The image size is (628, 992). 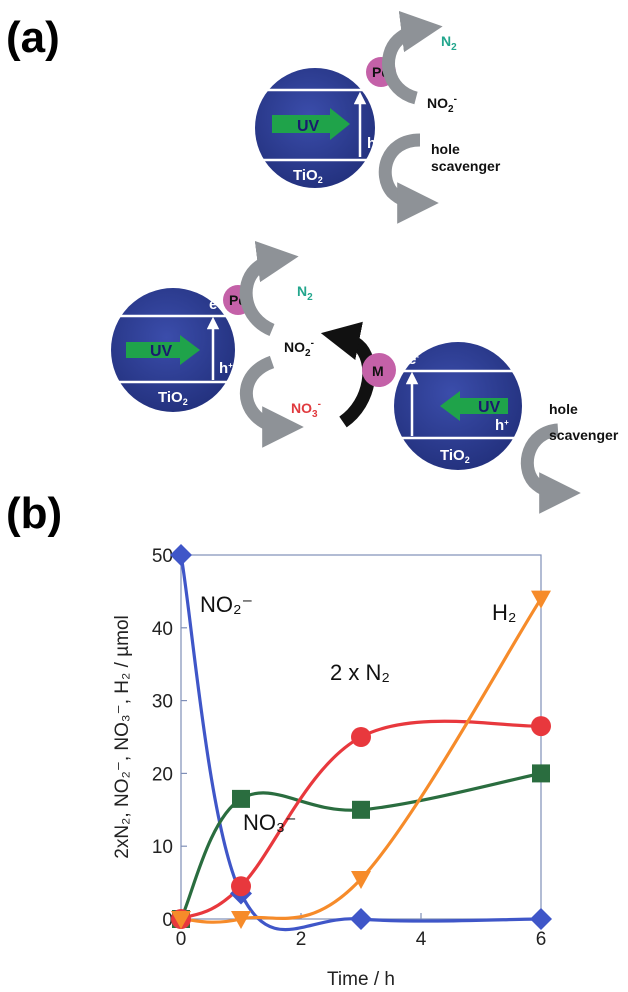 I want to click on series-label: NO₃⁻, so click(x=270, y=822).